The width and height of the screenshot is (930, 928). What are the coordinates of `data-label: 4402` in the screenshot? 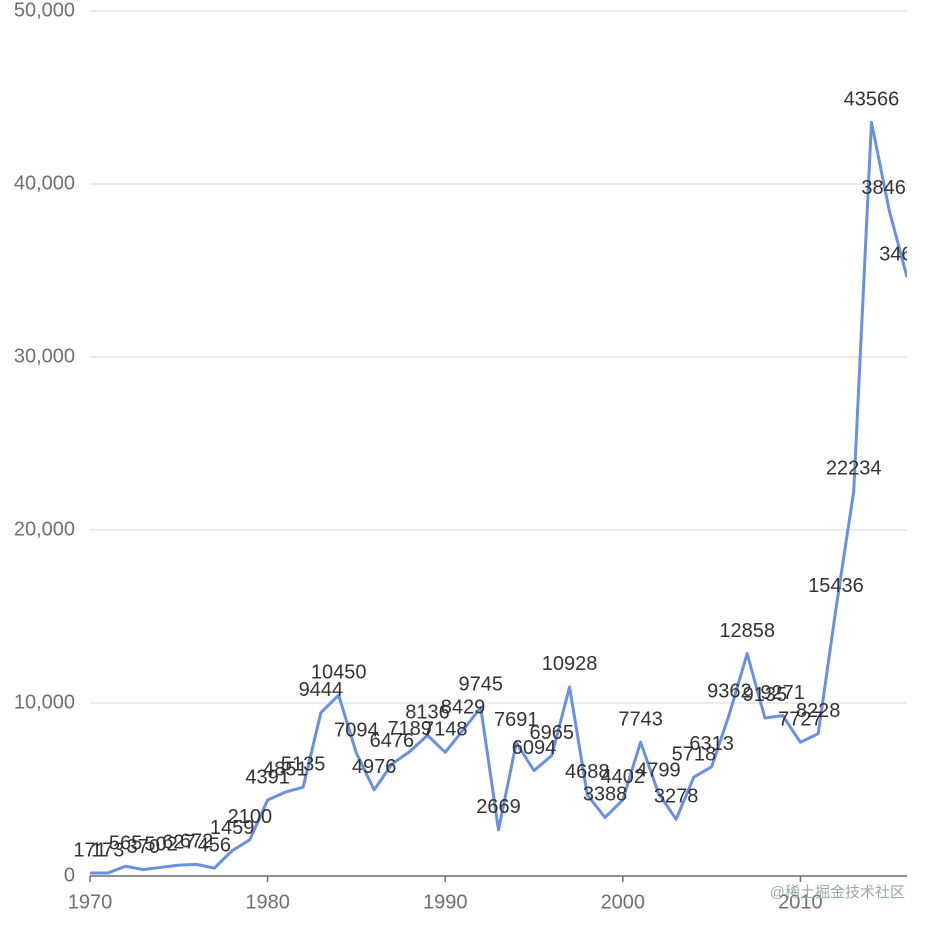 It's located at (623, 777).